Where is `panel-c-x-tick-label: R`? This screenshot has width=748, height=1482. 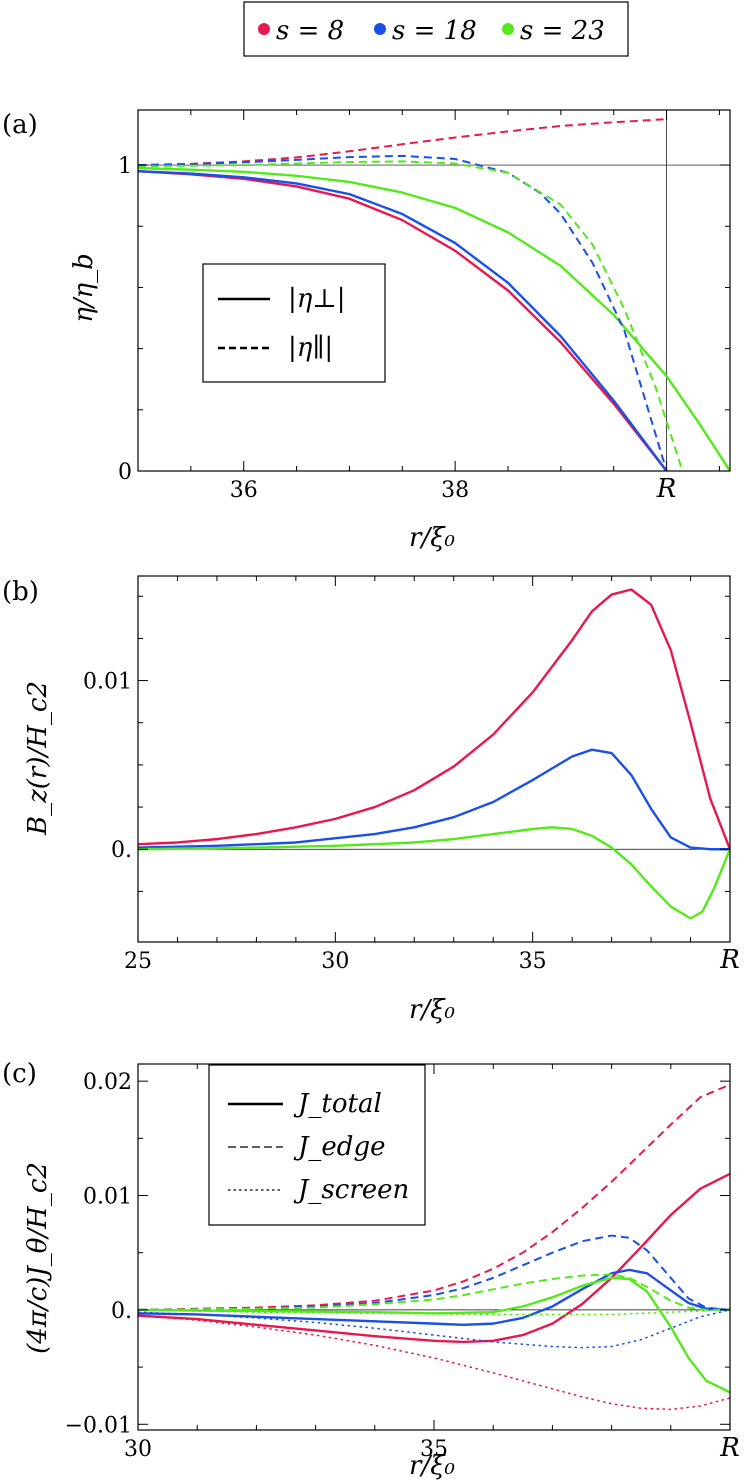 panel-c-x-tick-label: R is located at coordinates (729, 1448).